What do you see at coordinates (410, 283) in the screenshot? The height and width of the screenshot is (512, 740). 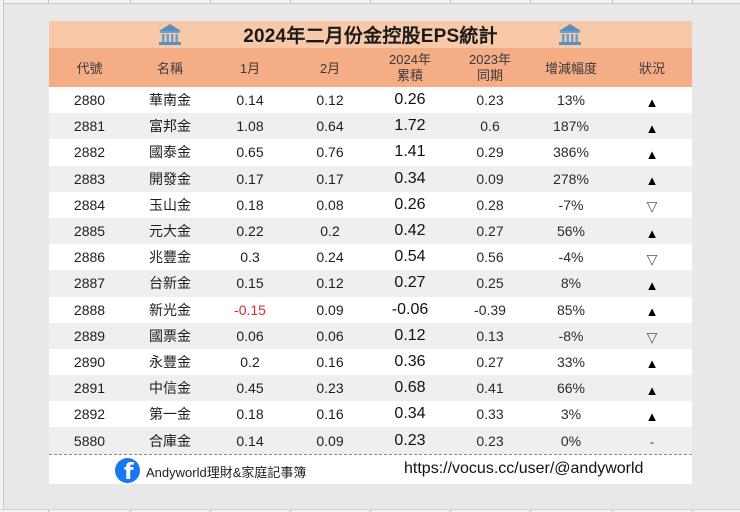 I see `cell-cum2024: 0.27` at bounding box center [410, 283].